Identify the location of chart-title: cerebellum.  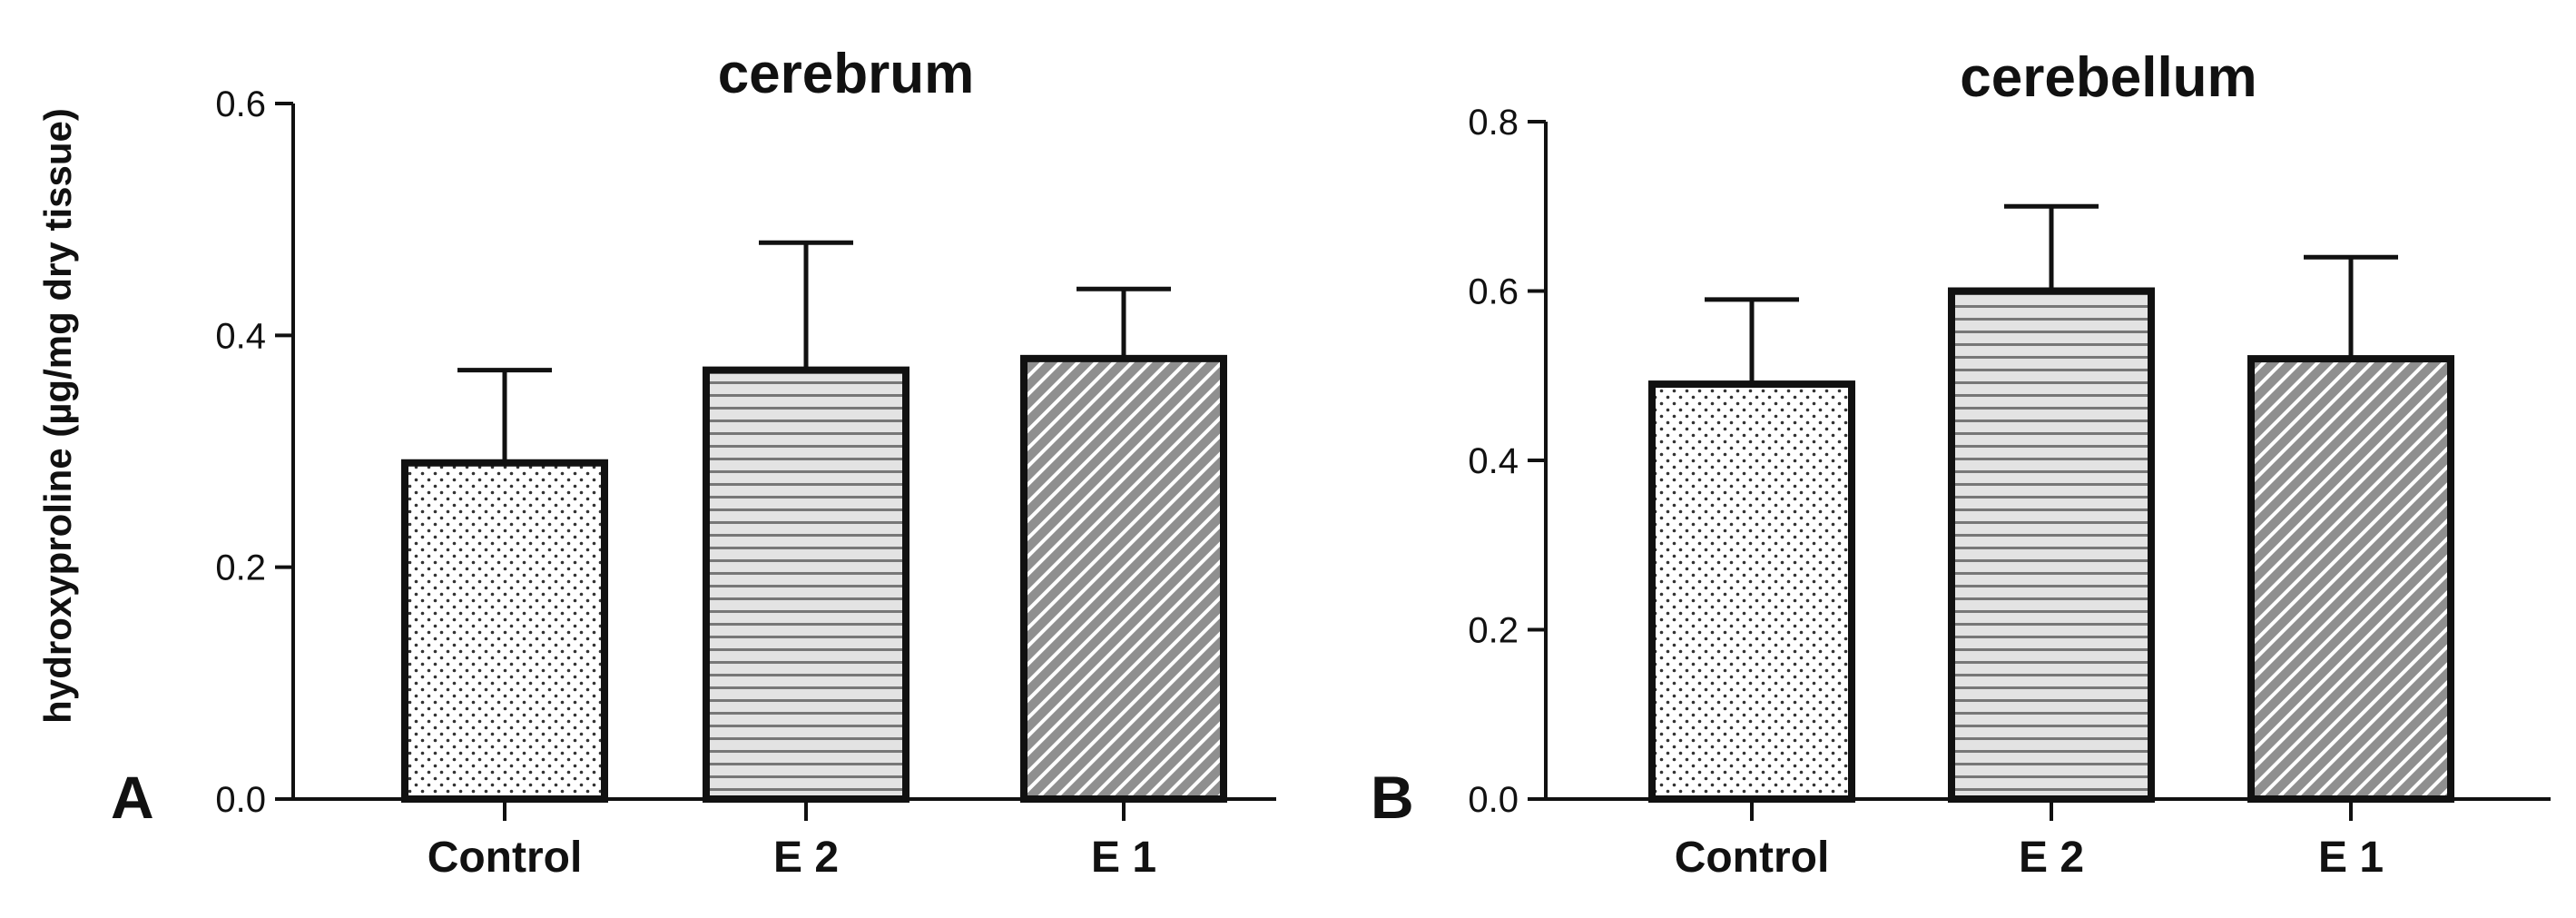
(2108, 78).